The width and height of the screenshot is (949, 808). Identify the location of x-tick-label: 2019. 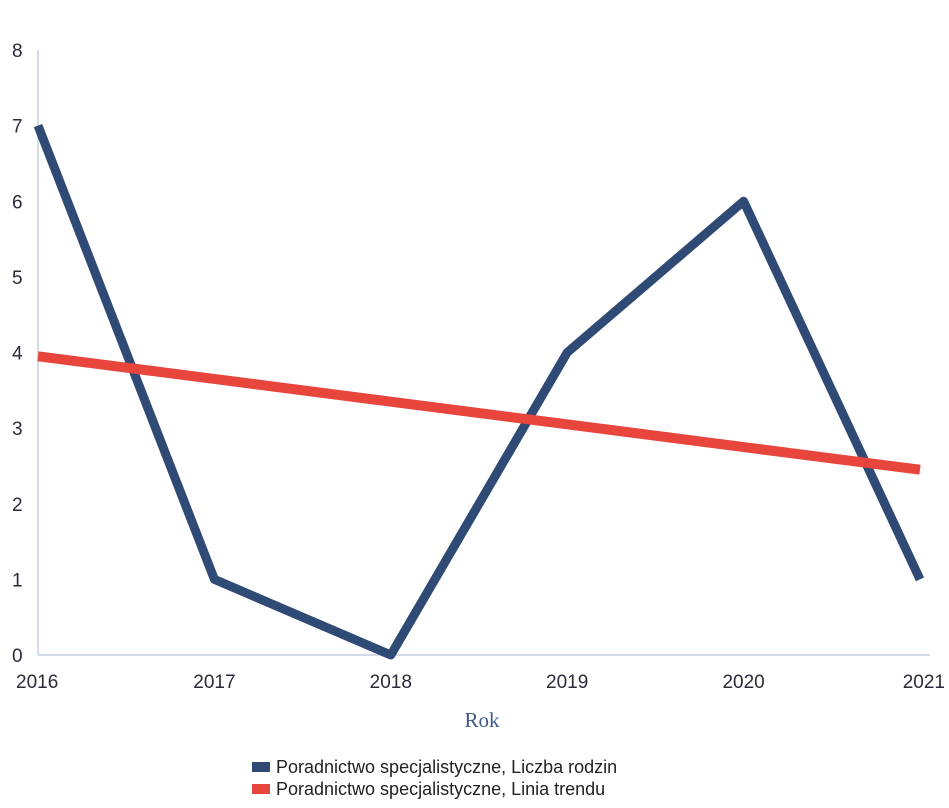
(567, 682).